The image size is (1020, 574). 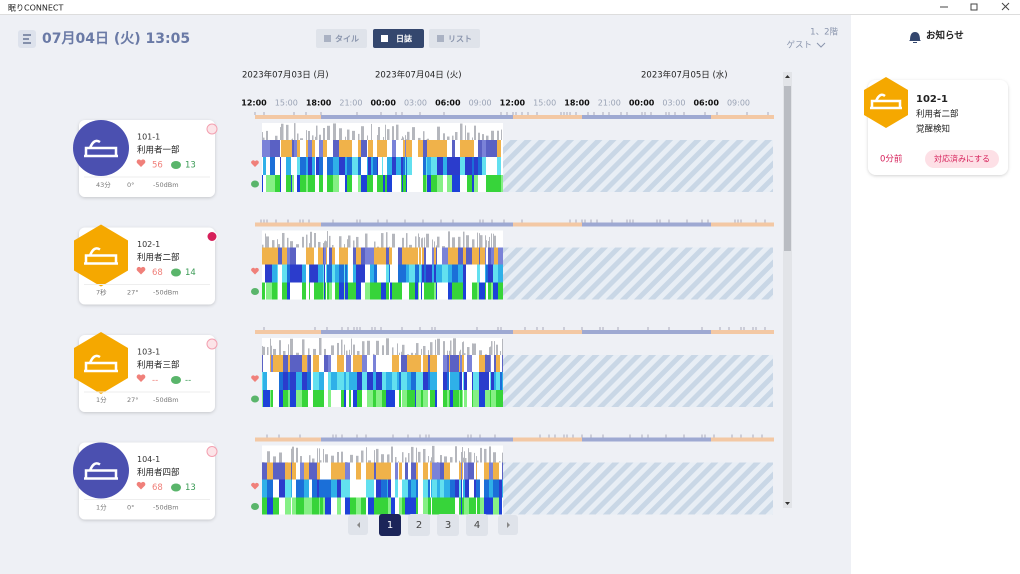 I want to click on tab-diary, so click(x=398, y=38).